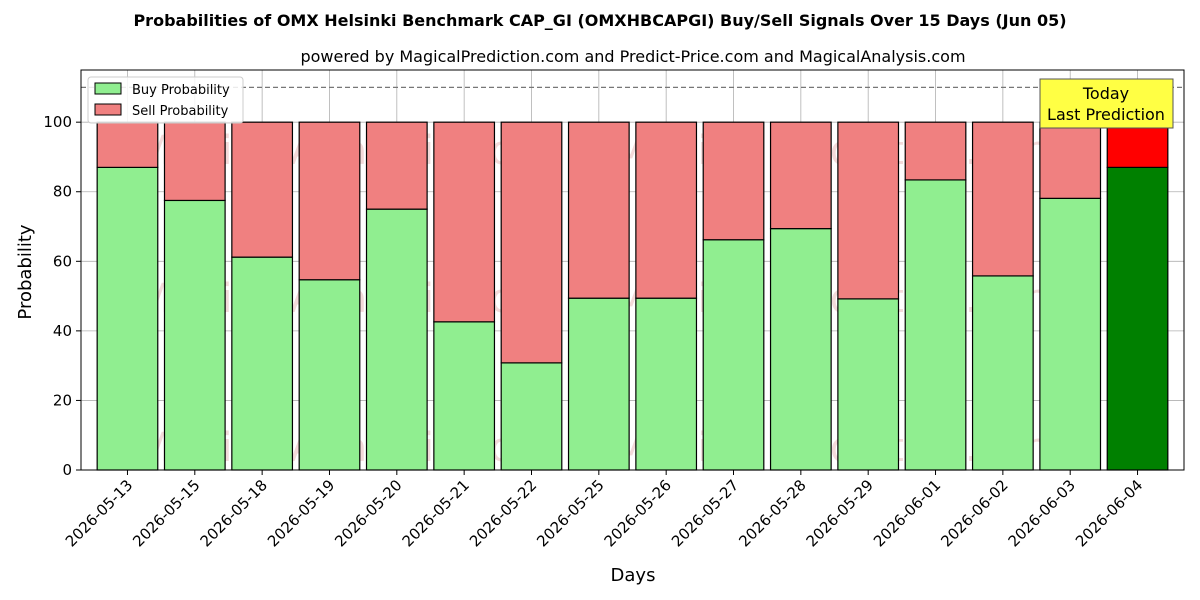  I want to click on x-tick-label: 2026-06-04, so click(1109, 513).